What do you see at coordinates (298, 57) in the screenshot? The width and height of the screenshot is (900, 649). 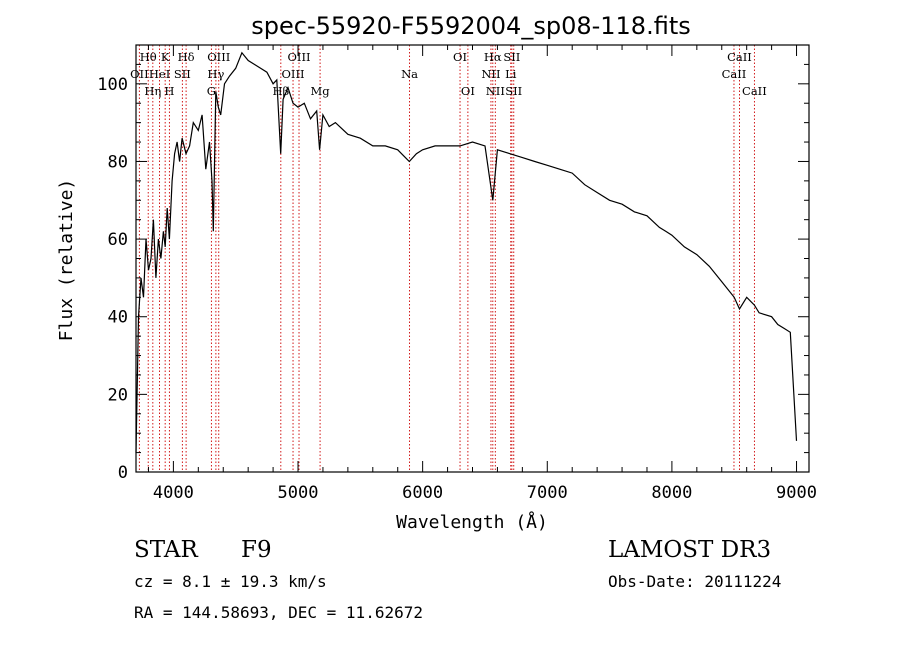 I see `line-marker-label-13: OIII` at bounding box center [298, 57].